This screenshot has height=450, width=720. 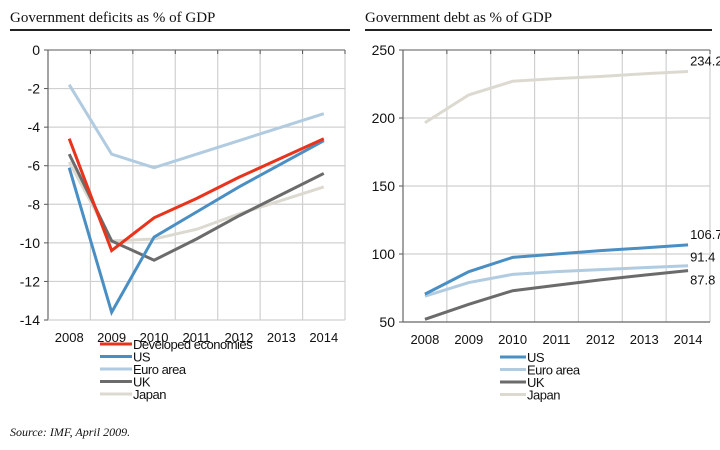 I want to click on deficit-legend-label: Japan, so click(x=149, y=394).